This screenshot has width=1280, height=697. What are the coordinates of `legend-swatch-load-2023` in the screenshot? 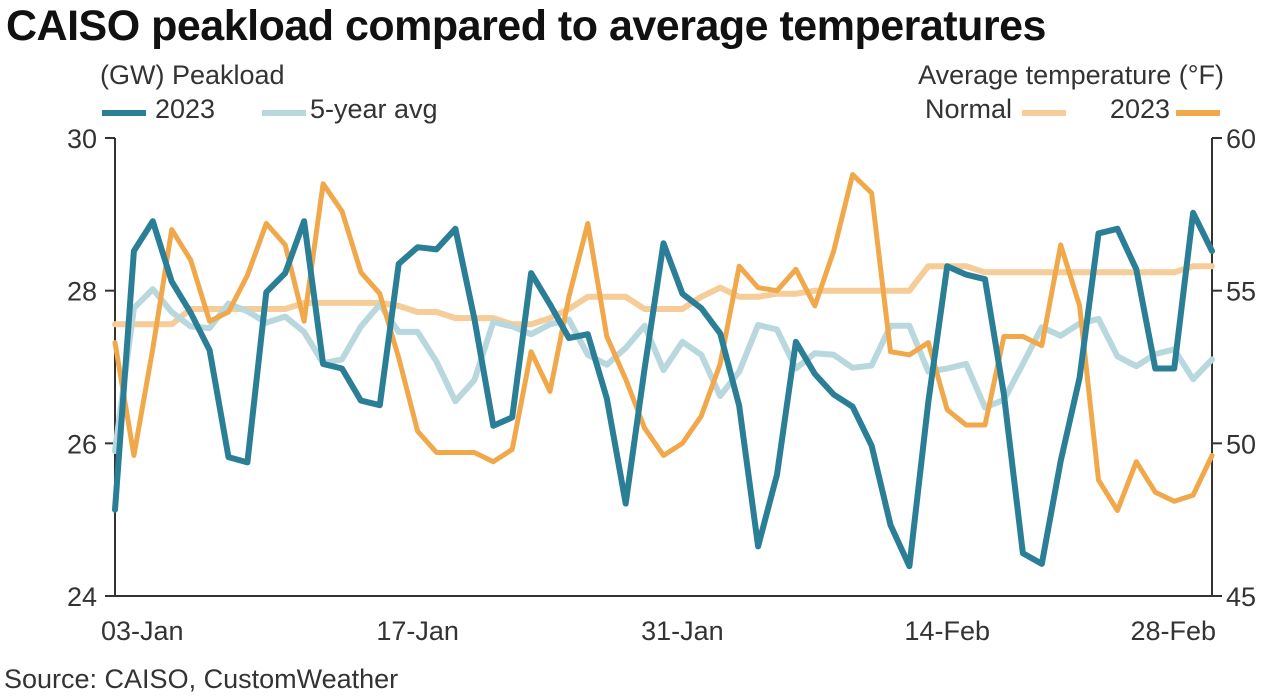 It's located at (124, 113).